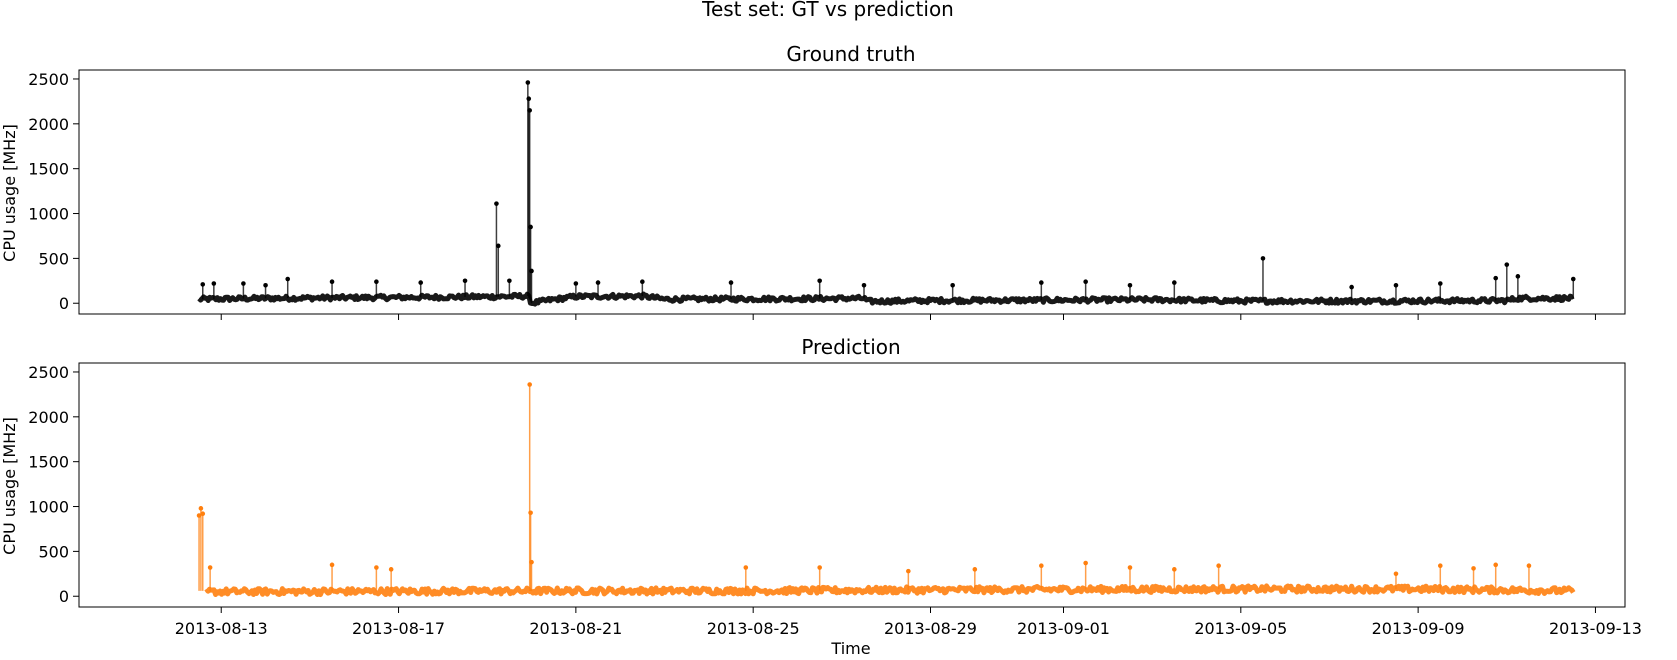  Describe the element at coordinates (850, 54) in the screenshot. I see `ground-truth-title: Ground truth` at that location.